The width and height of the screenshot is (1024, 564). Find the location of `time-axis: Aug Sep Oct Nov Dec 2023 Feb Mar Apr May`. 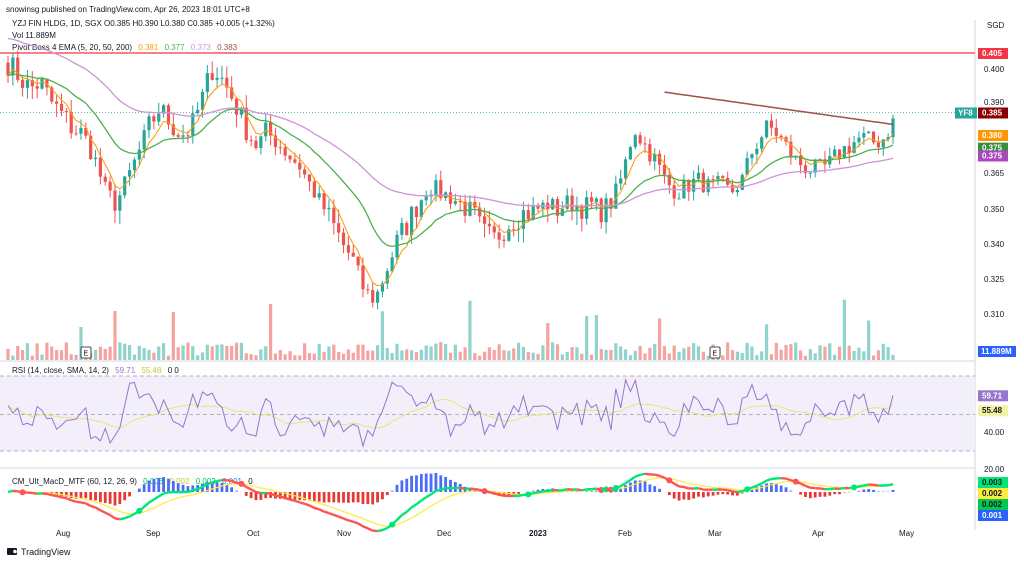

time-axis: Aug Sep Oct Nov Dec 2023 Feb Mar Apr May is located at coordinates (485, 533).